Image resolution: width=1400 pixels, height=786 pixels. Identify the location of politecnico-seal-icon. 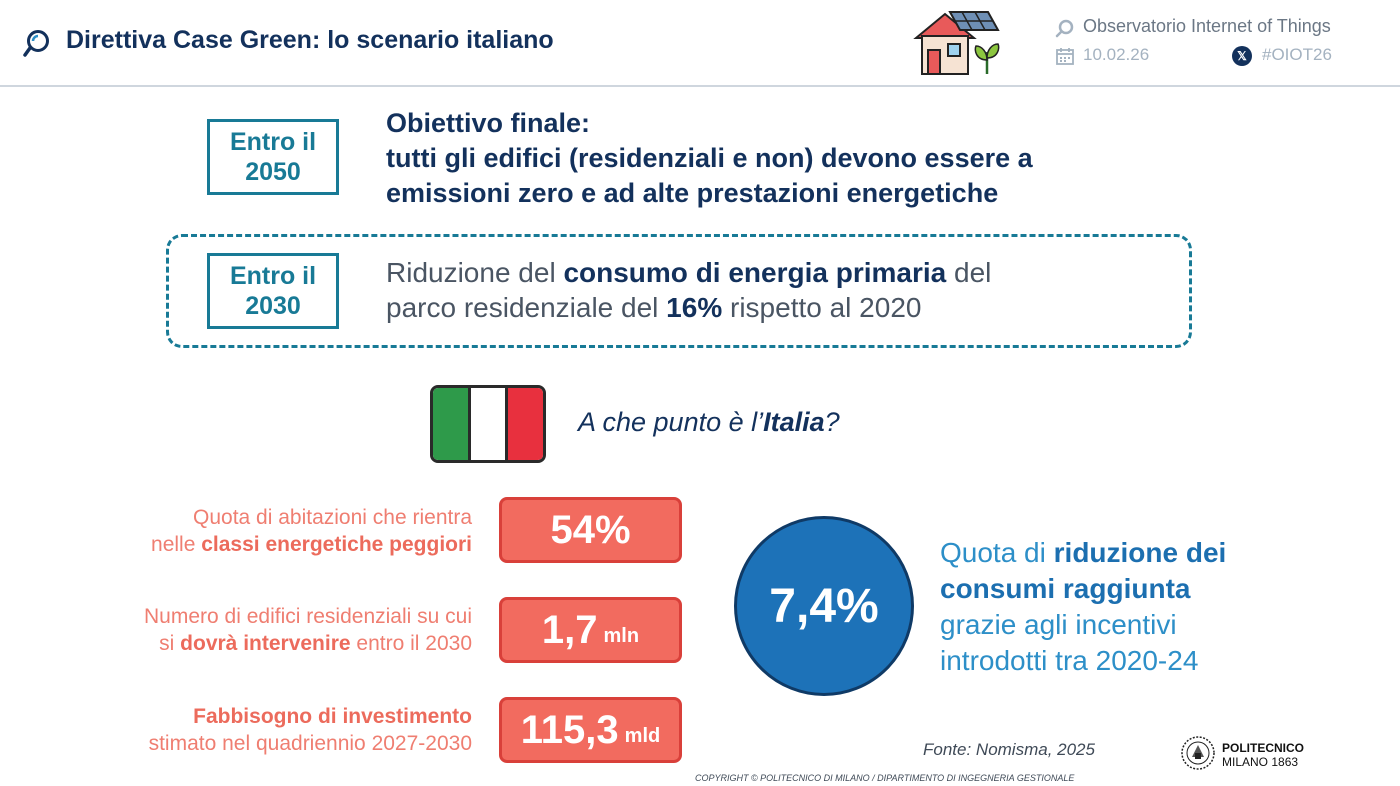
(1198, 753).